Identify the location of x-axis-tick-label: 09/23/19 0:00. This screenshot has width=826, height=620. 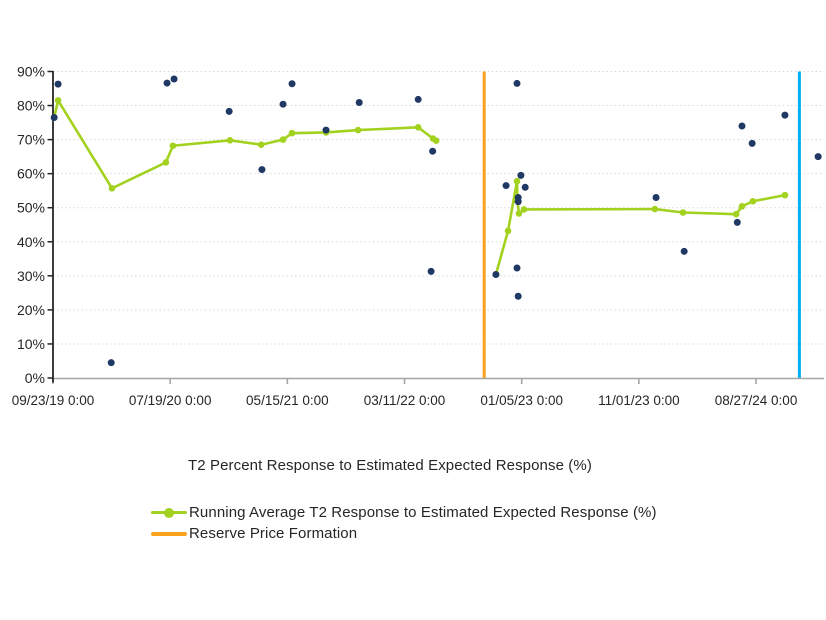
(53, 400).